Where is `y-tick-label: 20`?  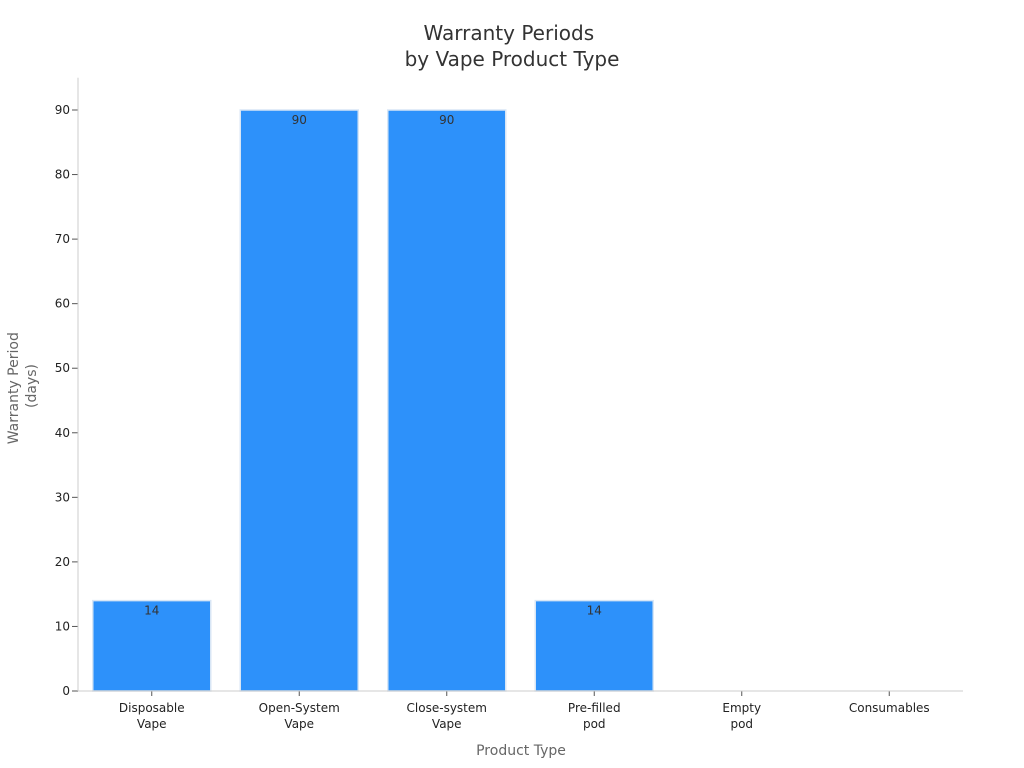 y-tick-label: 20 is located at coordinates (62, 562).